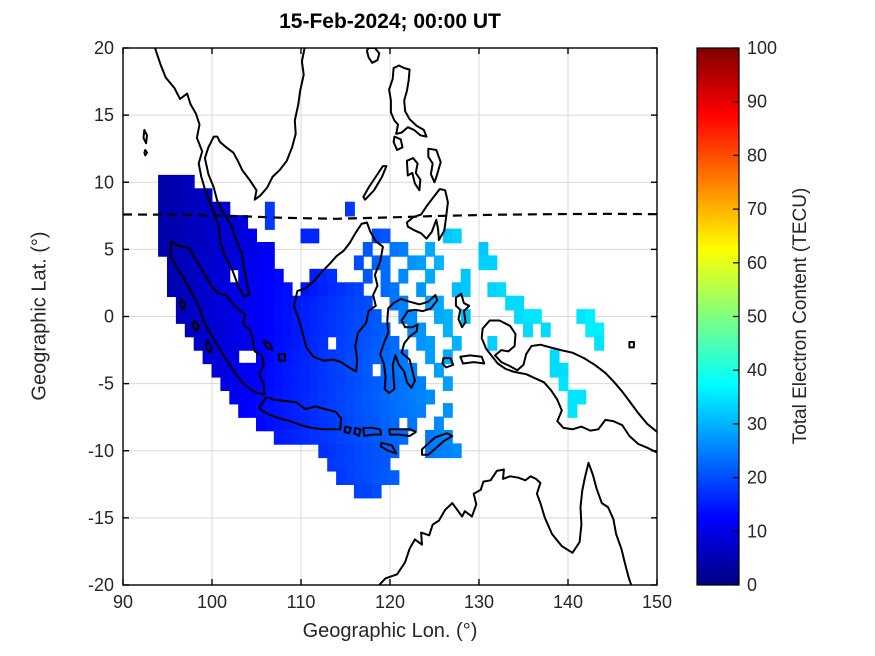 This screenshot has height=656, width=875. I want to click on x-tick-label: 90, so click(123, 602).